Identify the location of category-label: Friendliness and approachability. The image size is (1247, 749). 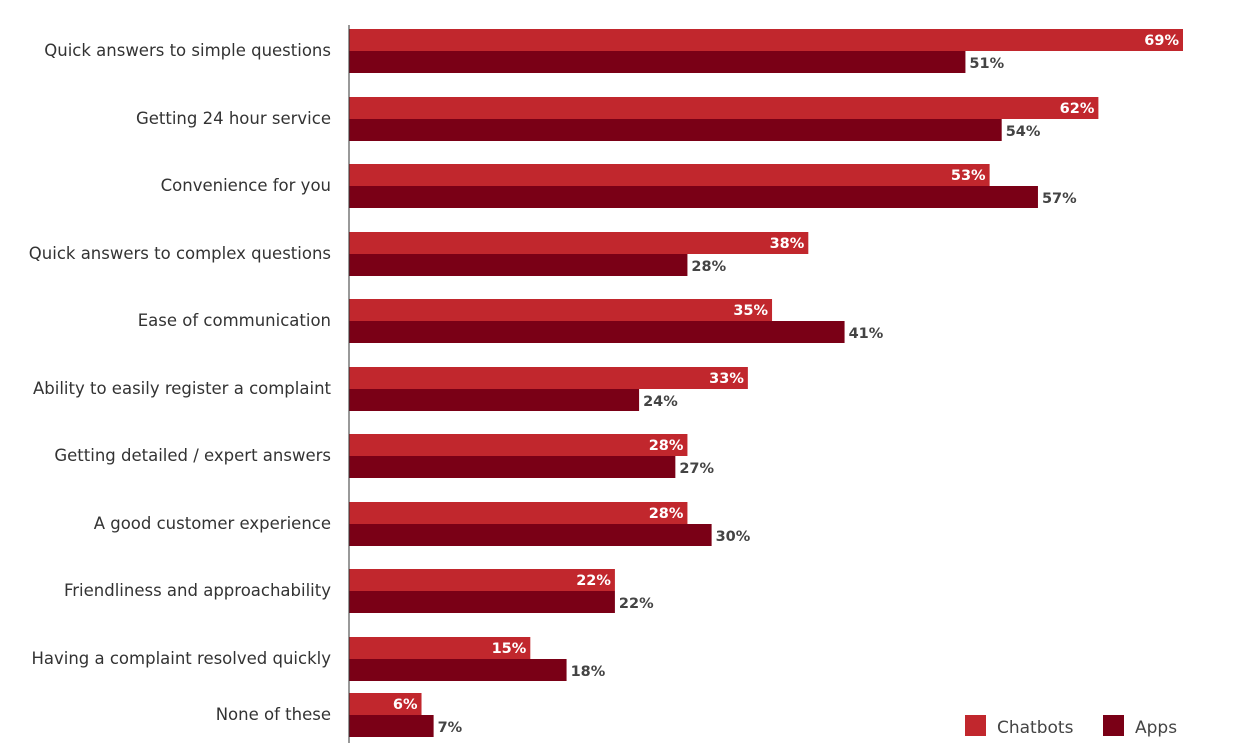
(197, 590).